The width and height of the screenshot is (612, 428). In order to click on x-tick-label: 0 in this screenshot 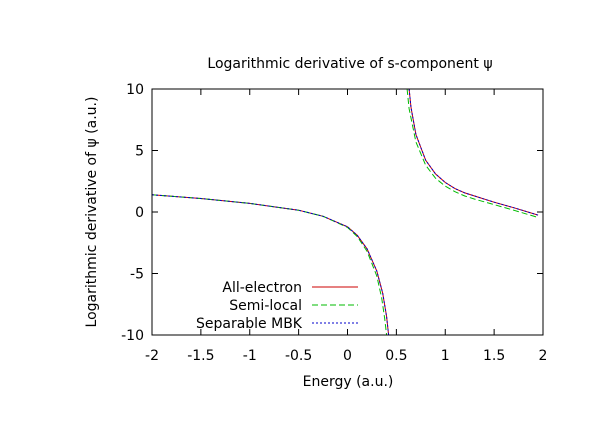, I will do `click(347, 356)`.